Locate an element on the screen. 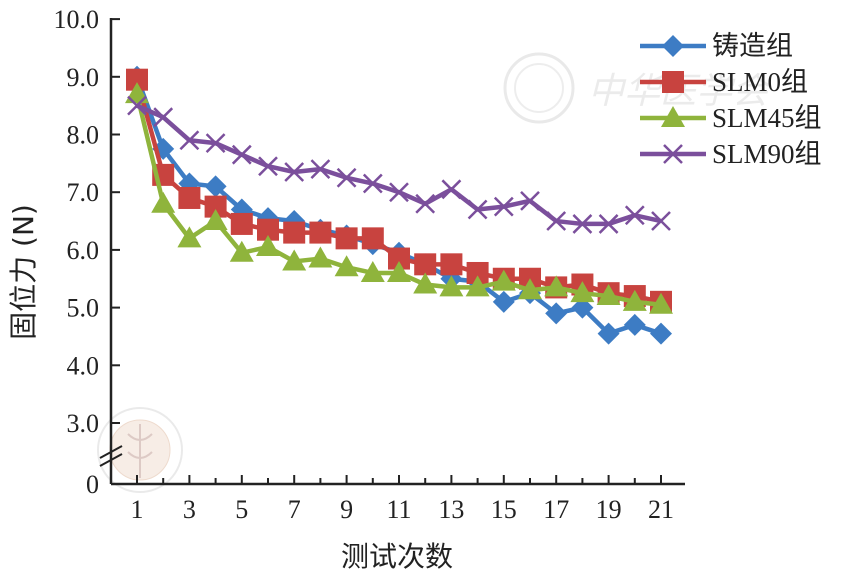 This screenshot has width=842, height=581. x-tick-label: 11 is located at coordinates (398, 509).